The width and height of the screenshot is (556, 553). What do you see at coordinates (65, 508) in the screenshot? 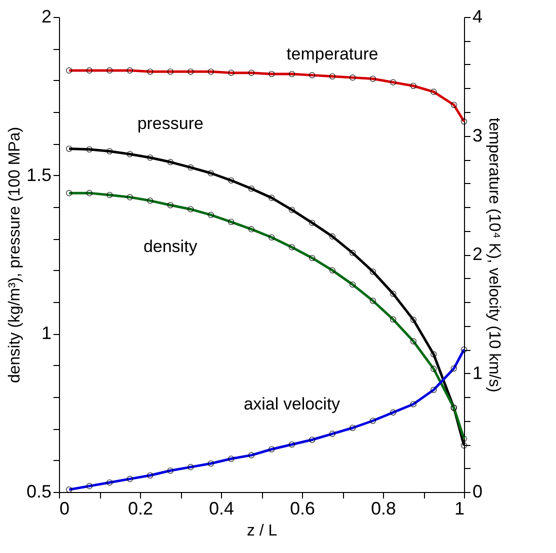
I see `x-tick-label: 0` at bounding box center [65, 508].